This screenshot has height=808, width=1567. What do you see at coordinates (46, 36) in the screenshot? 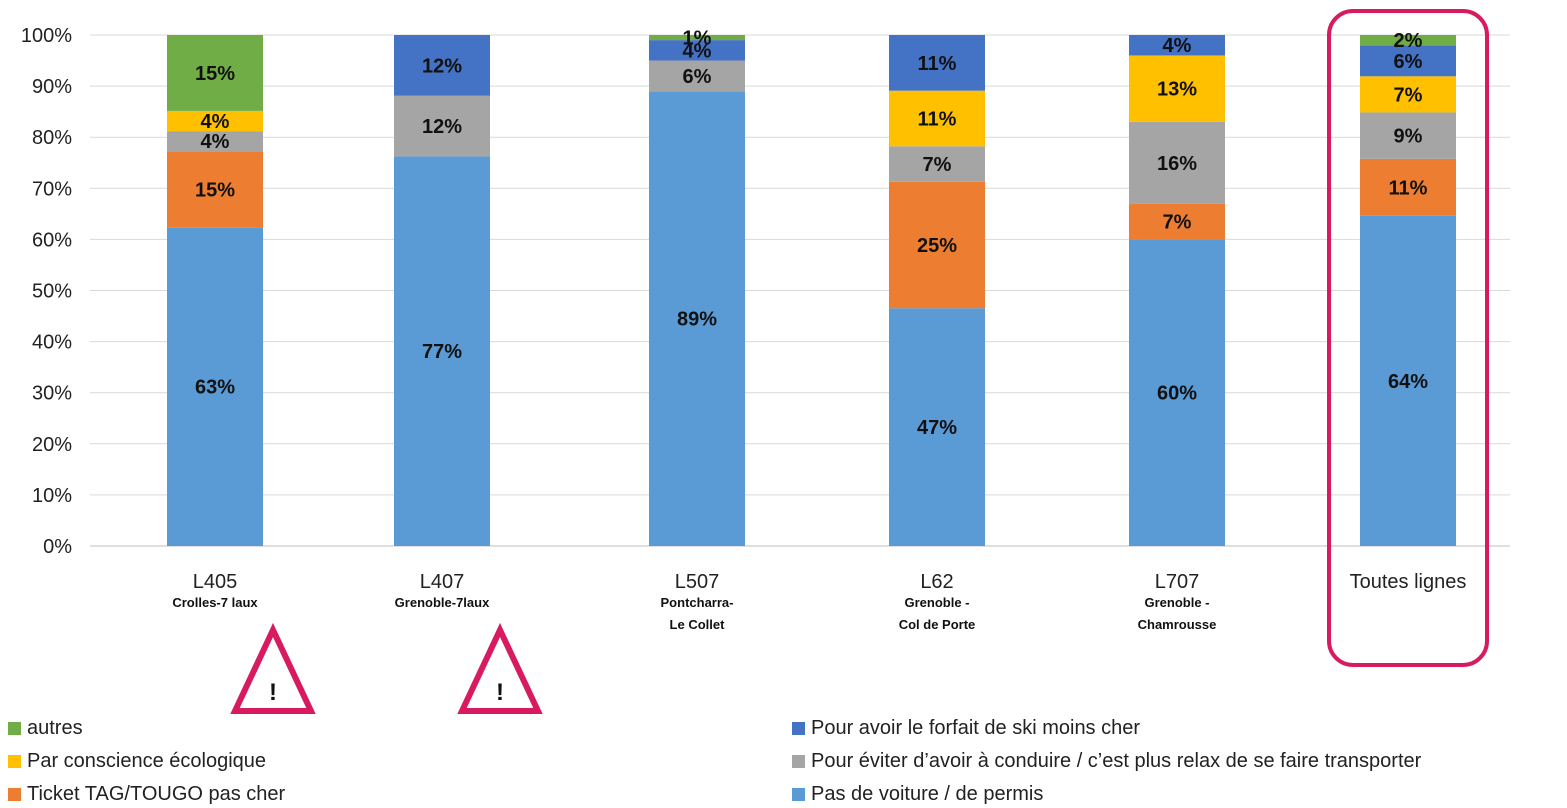
I see `y-tick-label: 100%` at bounding box center [46, 36].